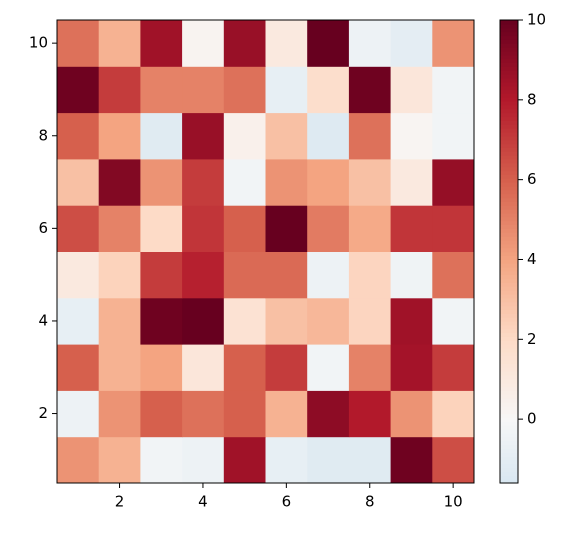 The image size is (579, 534). What do you see at coordinates (43, 413) in the screenshot?
I see `y-tick-label: 2` at bounding box center [43, 413].